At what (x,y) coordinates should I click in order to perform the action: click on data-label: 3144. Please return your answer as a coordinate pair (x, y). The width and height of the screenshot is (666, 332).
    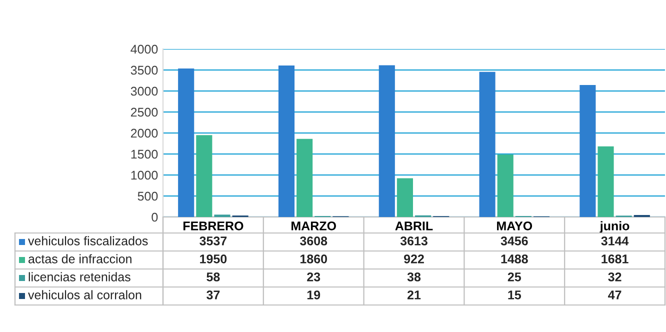
    Looking at the image, I should click on (615, 241).